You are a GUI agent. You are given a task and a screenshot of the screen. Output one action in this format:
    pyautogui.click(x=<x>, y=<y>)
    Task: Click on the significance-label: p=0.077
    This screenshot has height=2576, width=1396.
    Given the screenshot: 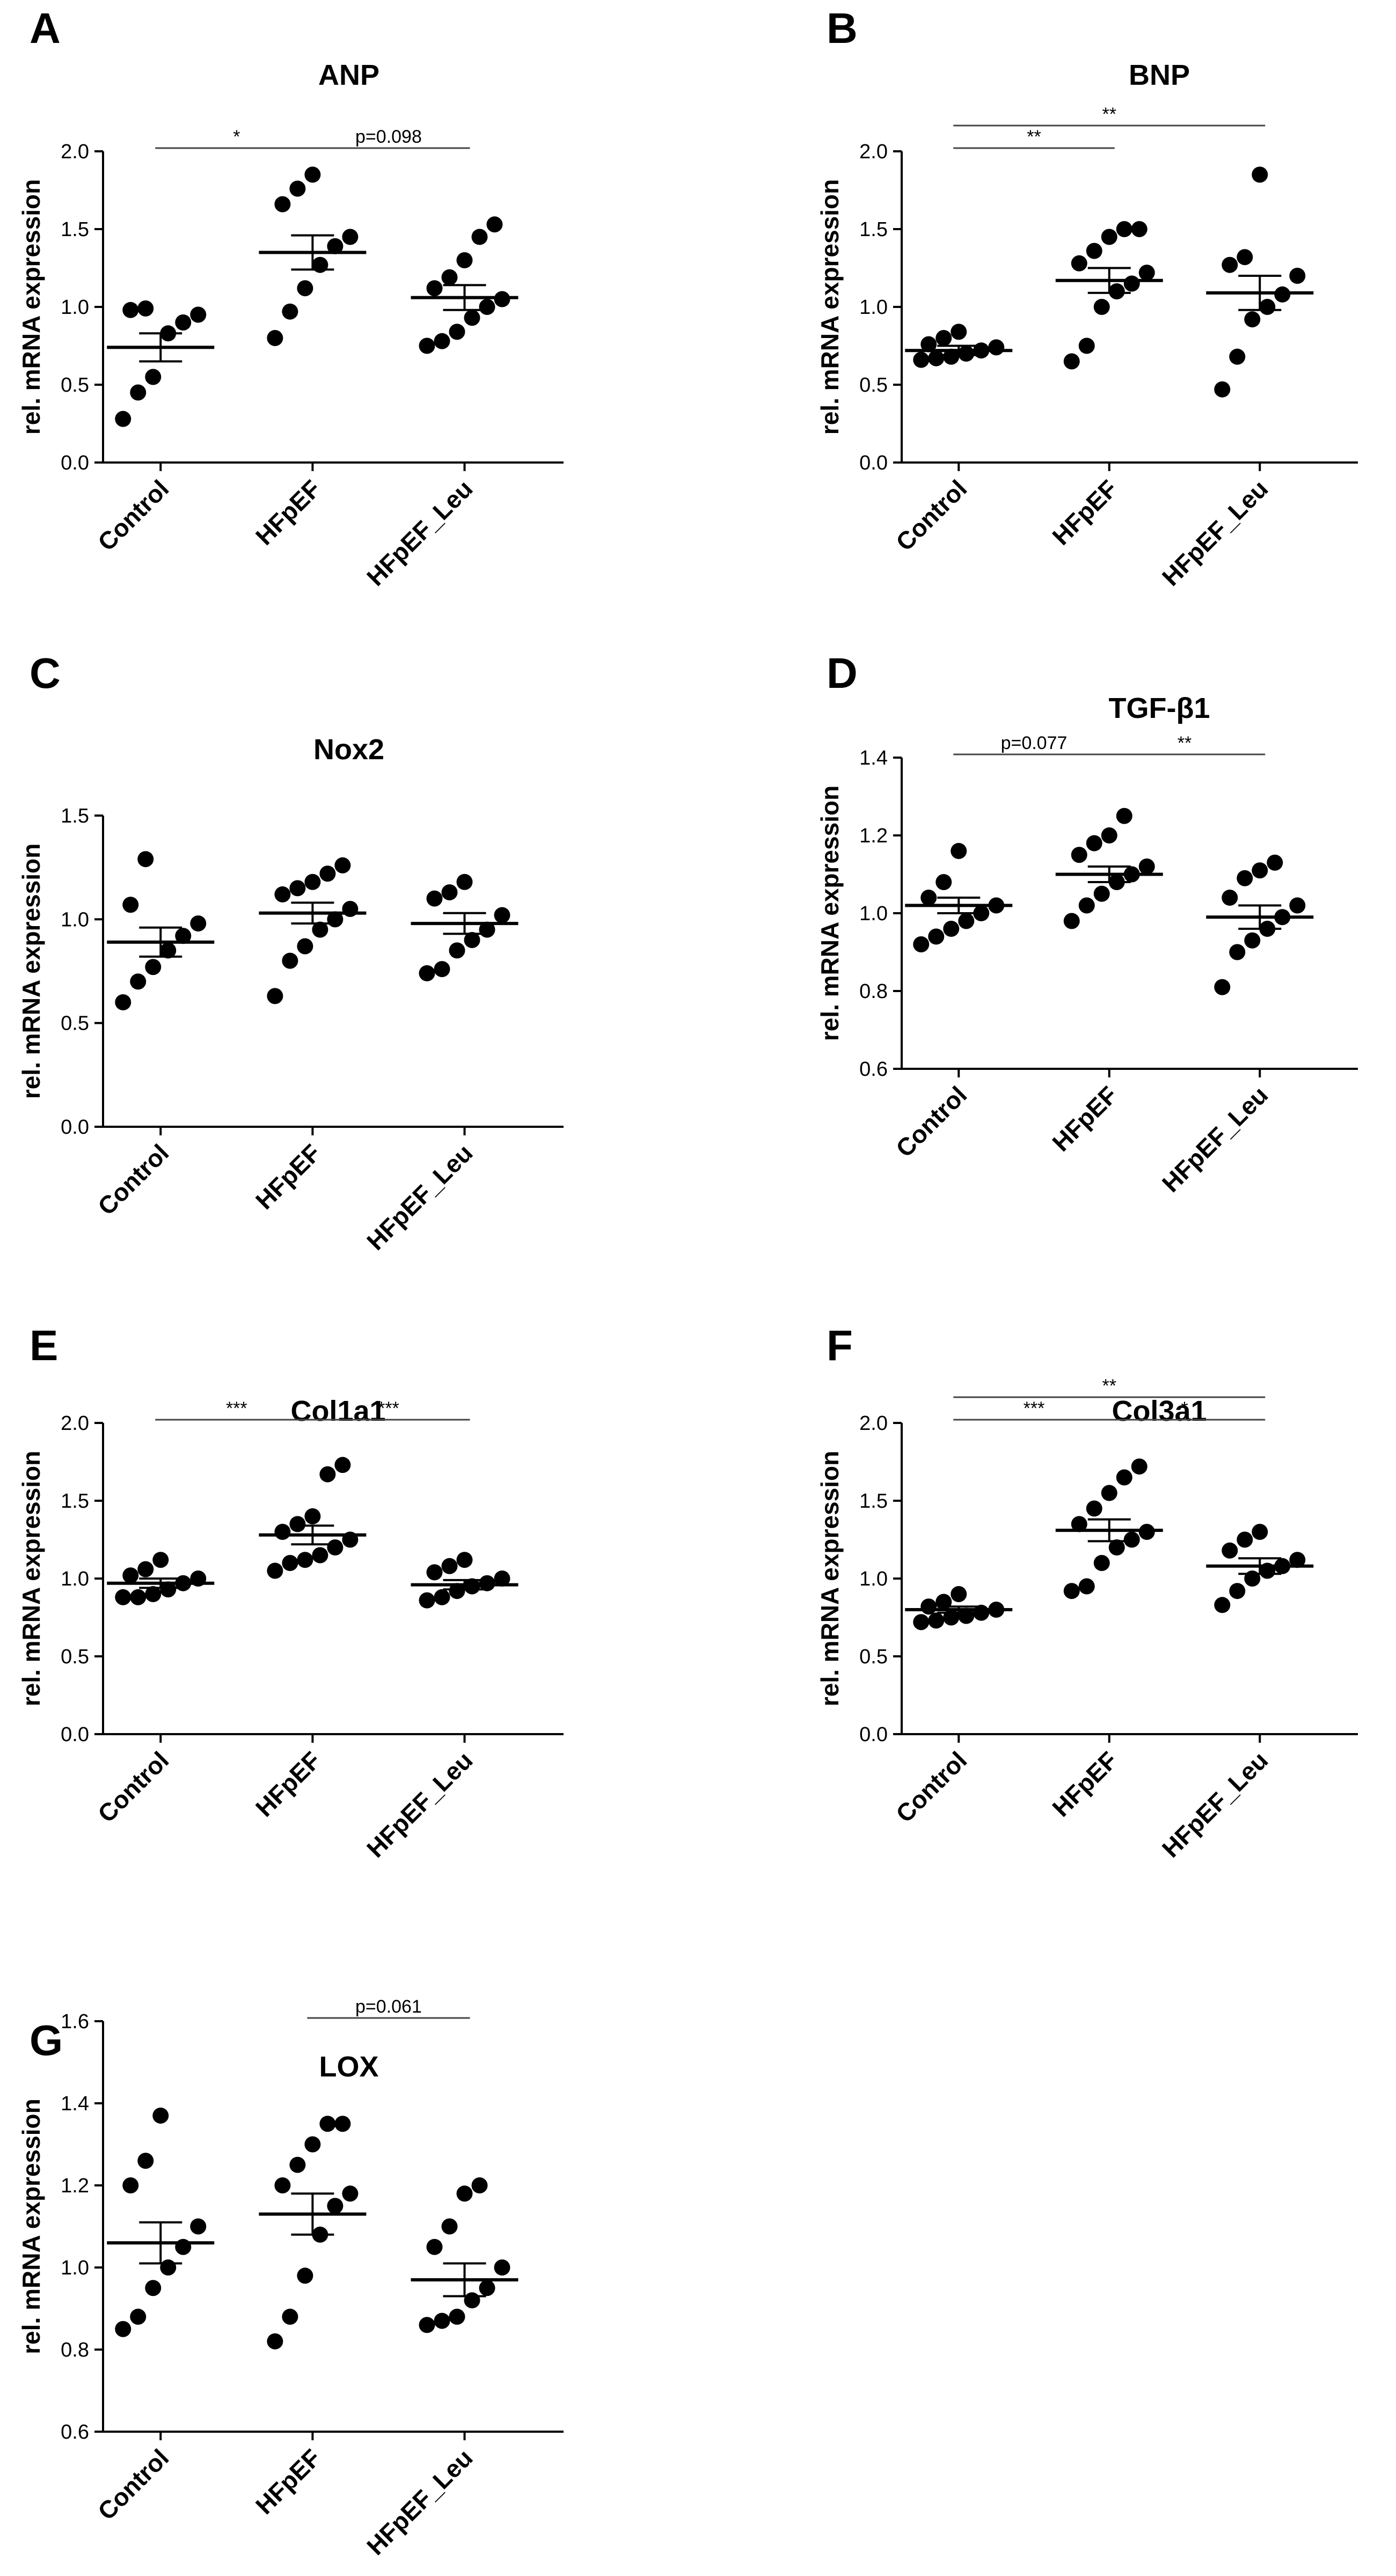 What is the action you would take?
    pyautogui.click(x=1034, y=743)
    